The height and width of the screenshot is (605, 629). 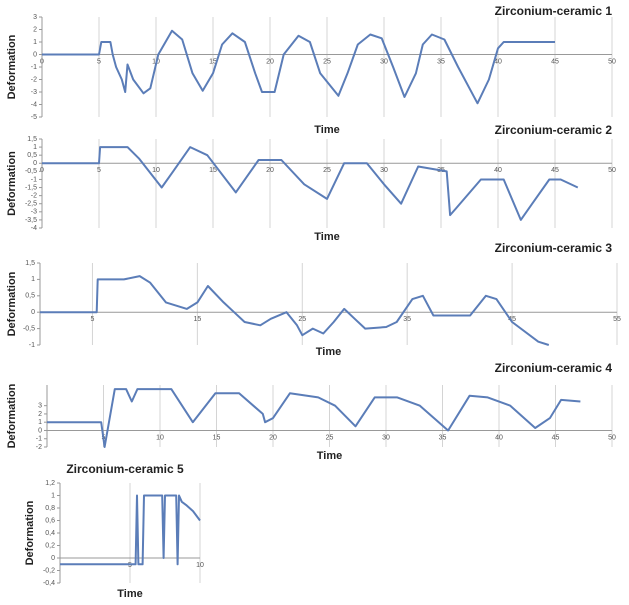 I want to click on y-tick-label: -2,5, so click(x=31, y=204).